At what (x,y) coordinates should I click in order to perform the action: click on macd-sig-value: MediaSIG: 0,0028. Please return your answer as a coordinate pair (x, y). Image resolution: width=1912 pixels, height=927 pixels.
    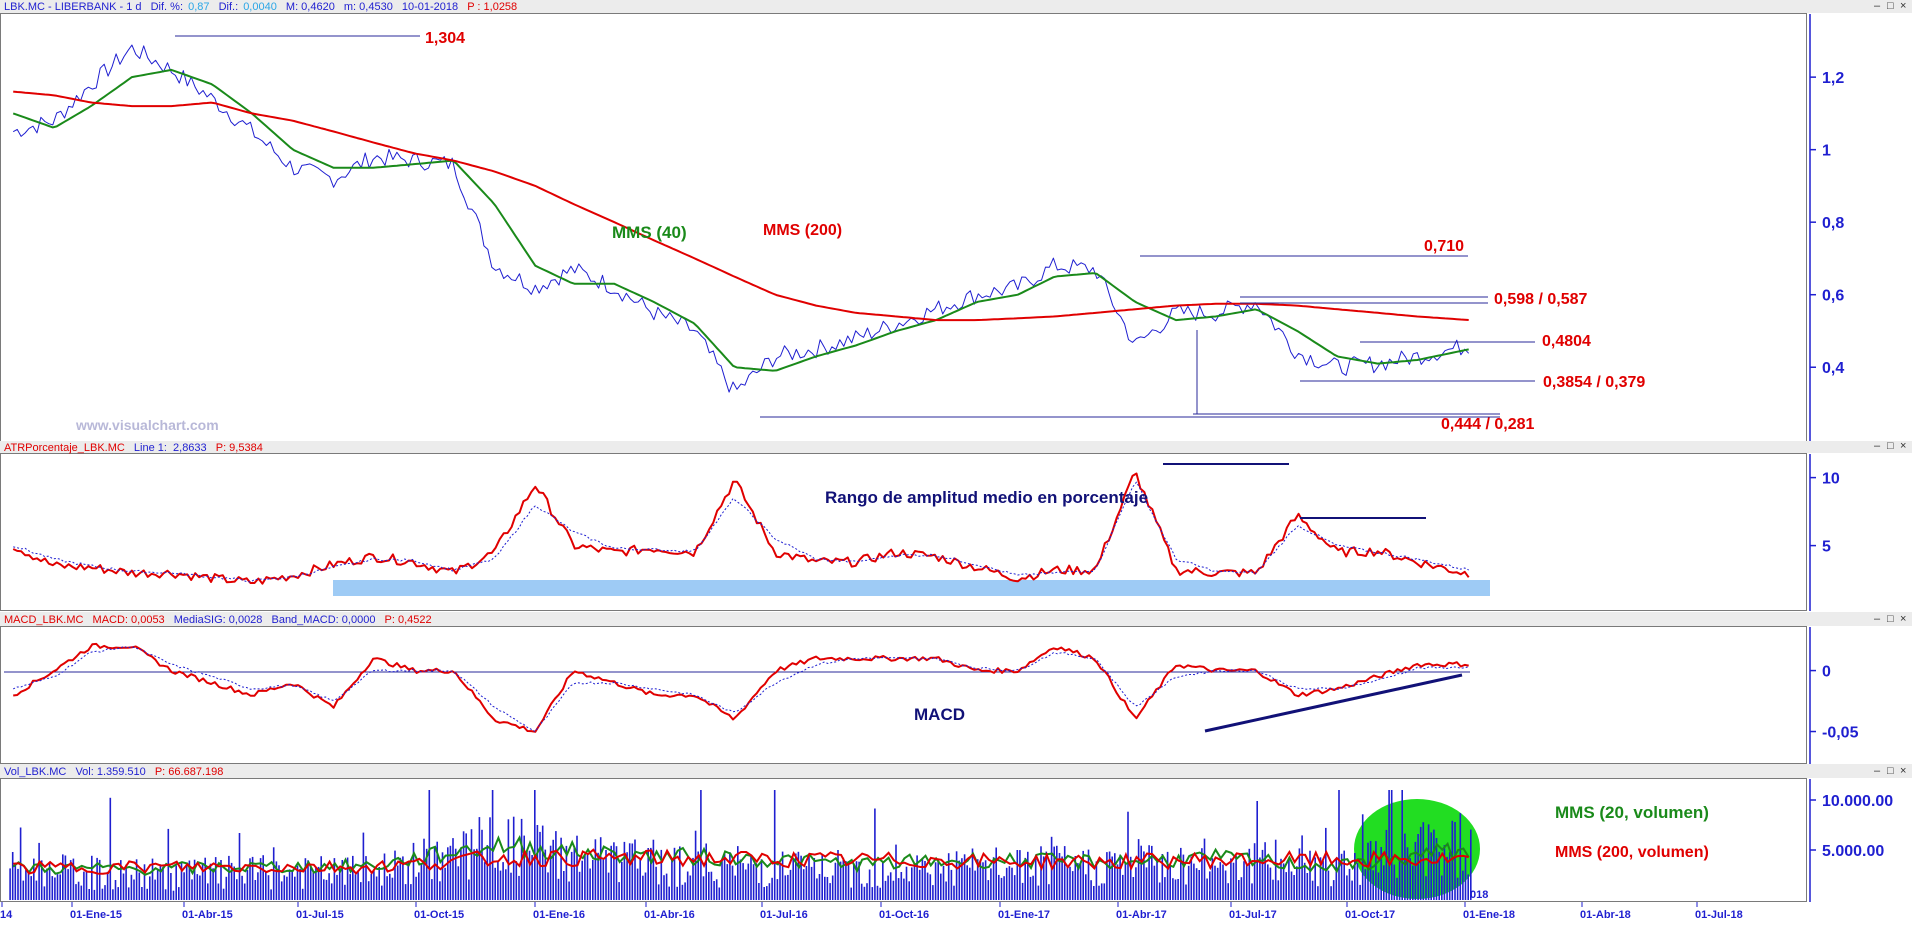
    Looking at the image, I should click on (218, 620).